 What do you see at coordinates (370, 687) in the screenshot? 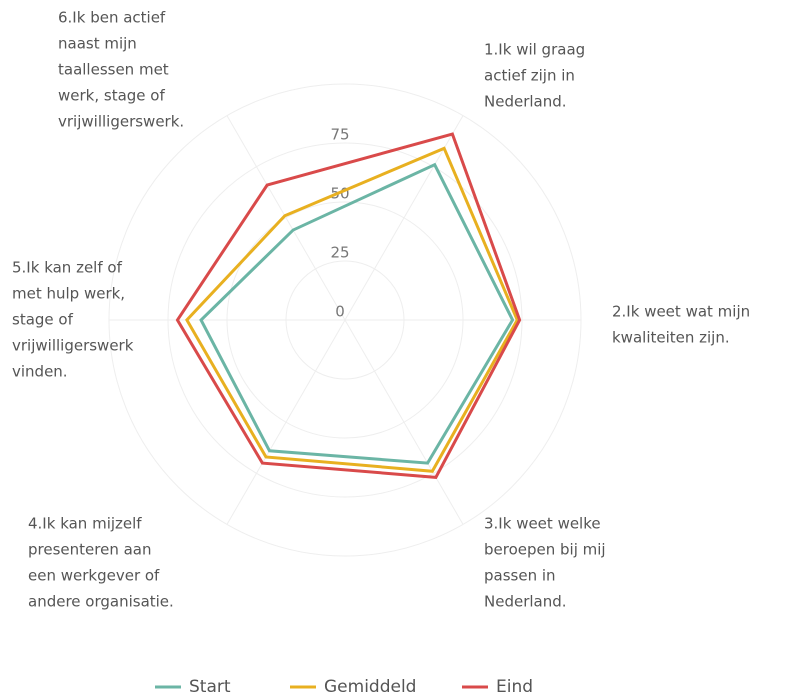
I see `legend-label: Gemiddeld` at bounding box center [370, 687].